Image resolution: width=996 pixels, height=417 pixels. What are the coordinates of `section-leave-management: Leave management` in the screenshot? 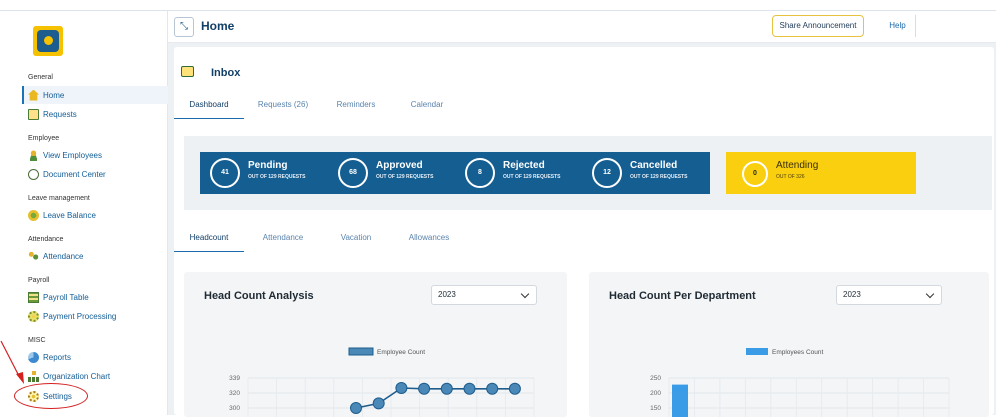 It's located at (59, 198).